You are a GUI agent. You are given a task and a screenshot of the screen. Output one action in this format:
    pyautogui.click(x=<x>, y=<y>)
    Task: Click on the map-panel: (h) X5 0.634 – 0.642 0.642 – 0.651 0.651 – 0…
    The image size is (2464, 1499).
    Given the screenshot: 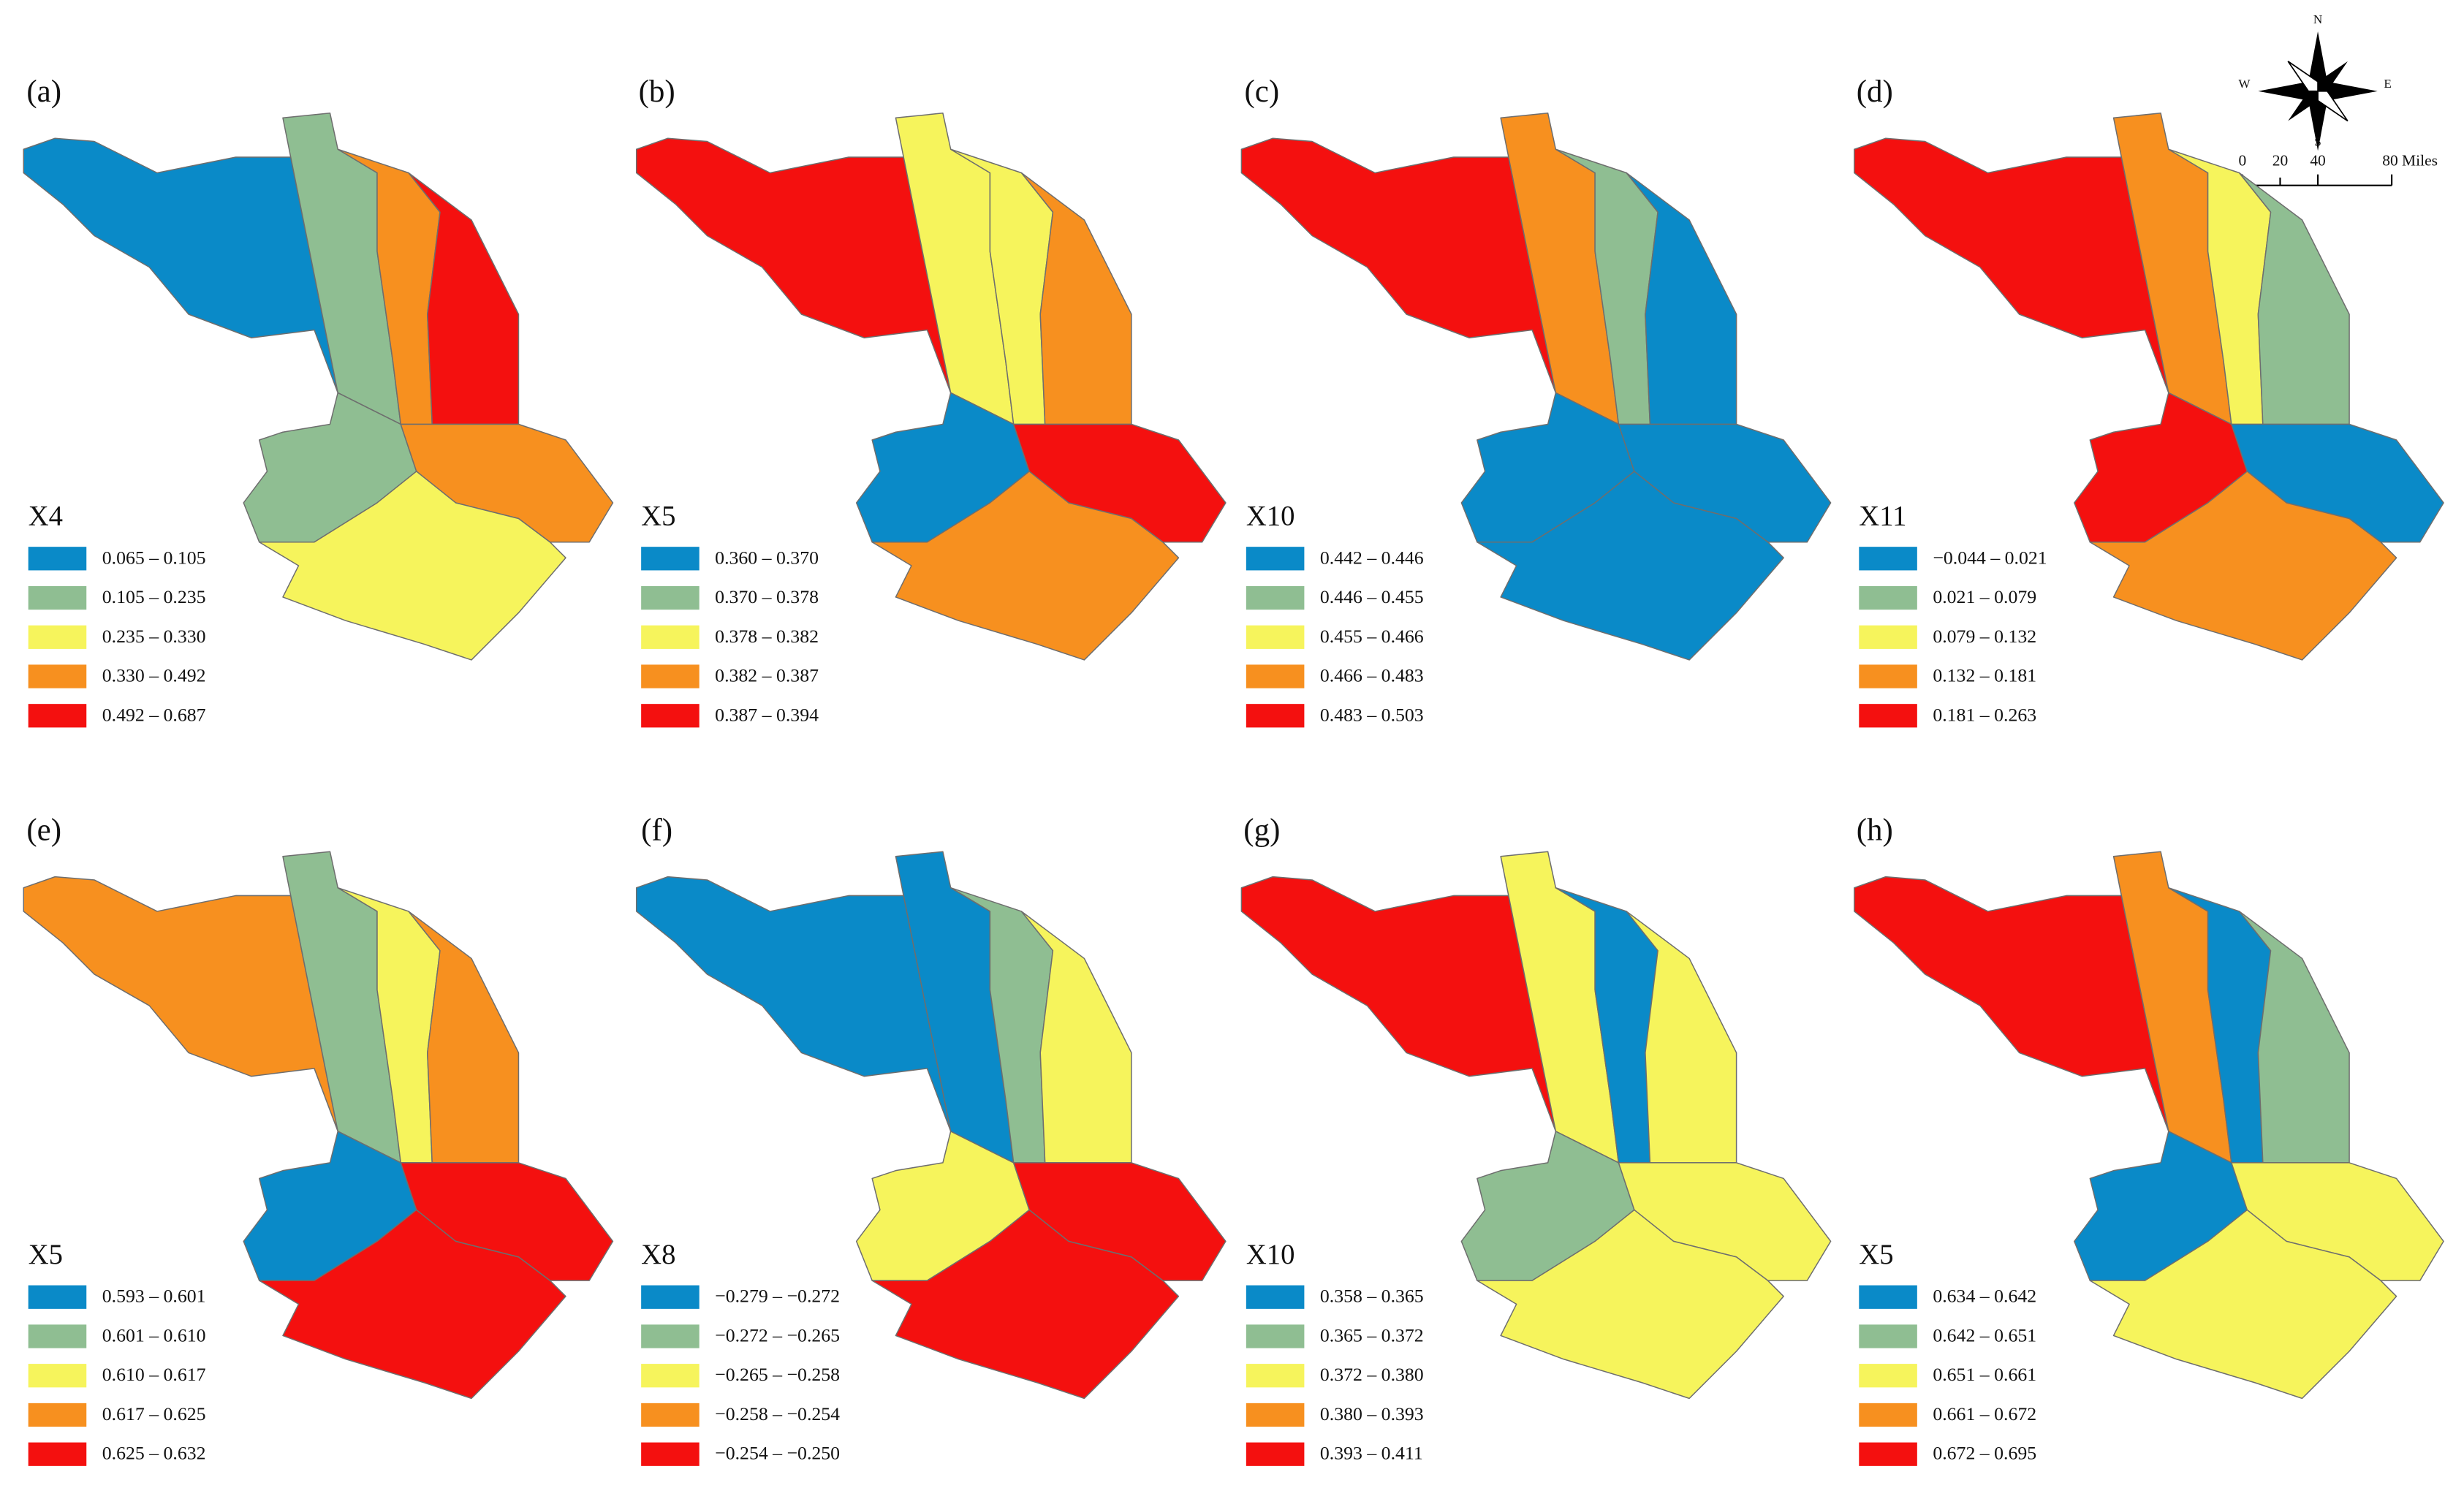 What is the action you would take?
    pyautogui.click(x=2149, y=1139)
    